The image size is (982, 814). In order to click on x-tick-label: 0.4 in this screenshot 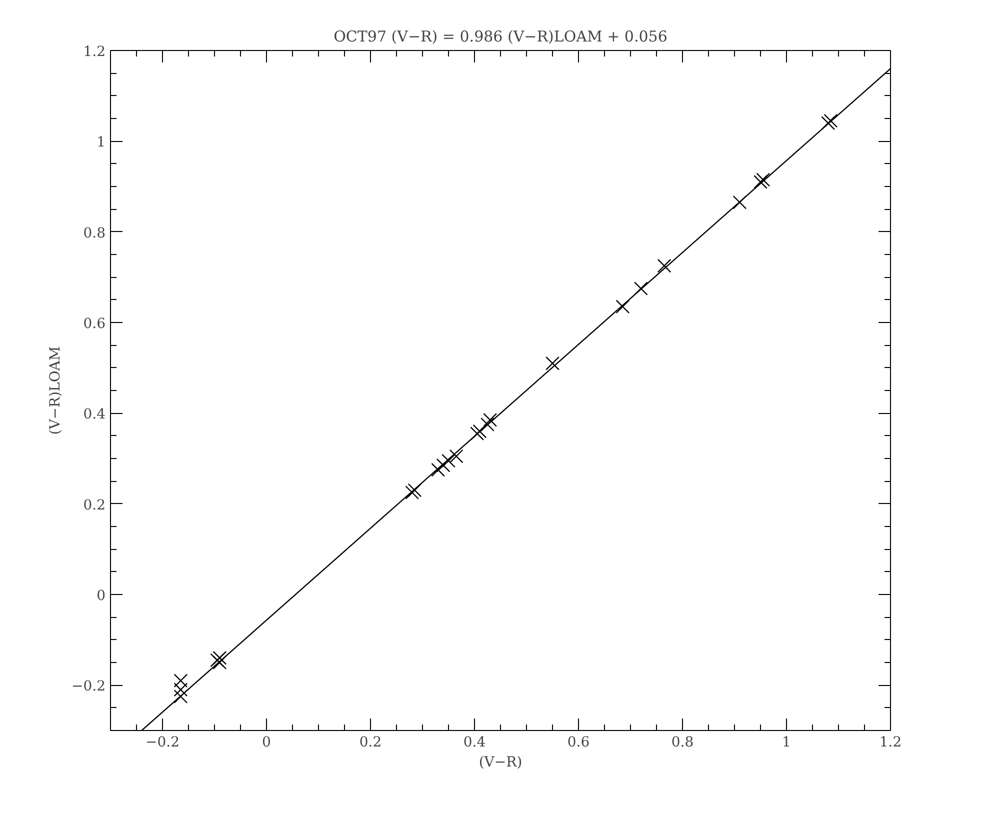, I will do `click(474, 742)`.